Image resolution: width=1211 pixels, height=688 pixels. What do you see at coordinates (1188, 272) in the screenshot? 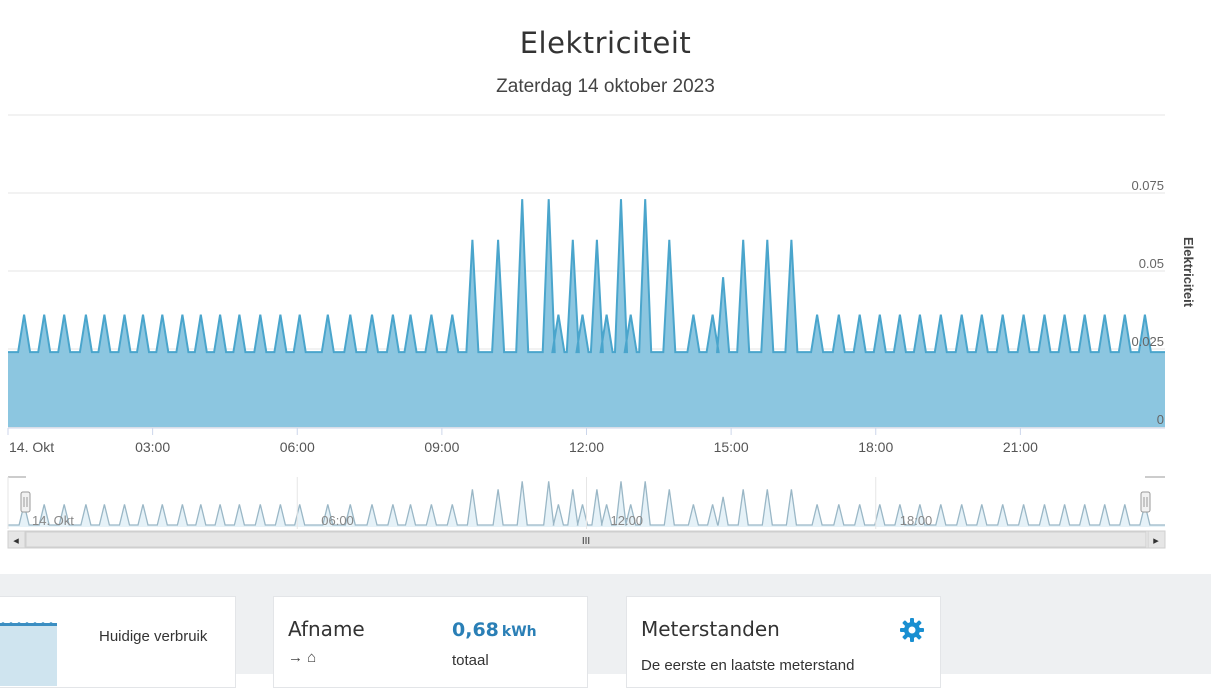
I see `y-axis-label: Elektriciteit` at bounding box center [1188, 272].